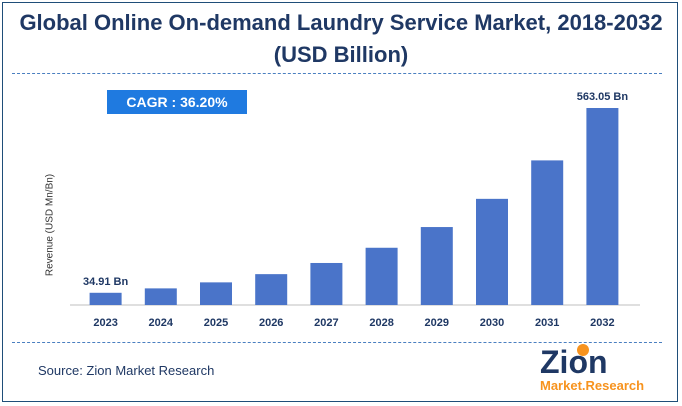 The height and width of the screenshot is (406, 682). I want to click on bar-2032, so click(602, 206).